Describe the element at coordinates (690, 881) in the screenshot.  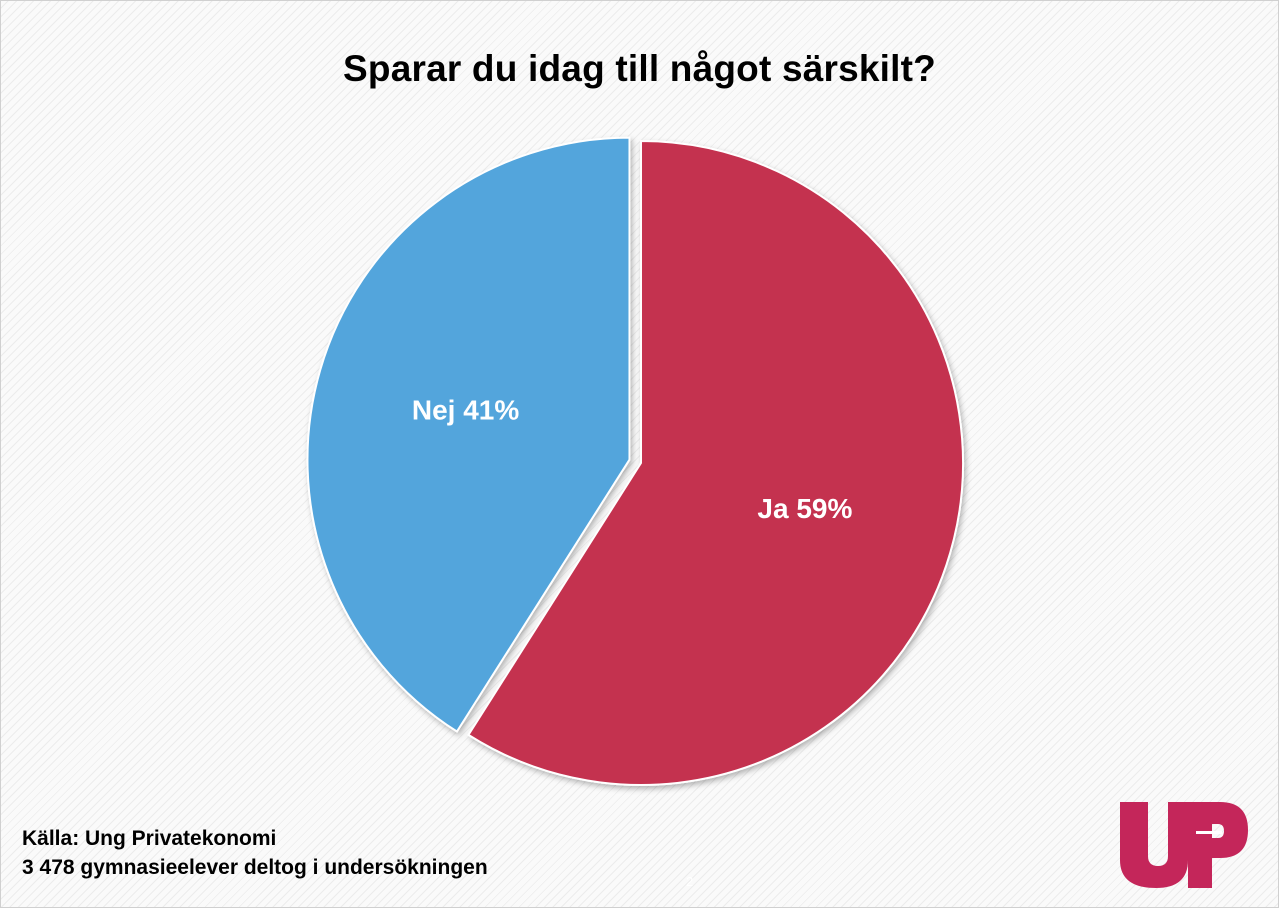
I see `page-number: 2` at that location.